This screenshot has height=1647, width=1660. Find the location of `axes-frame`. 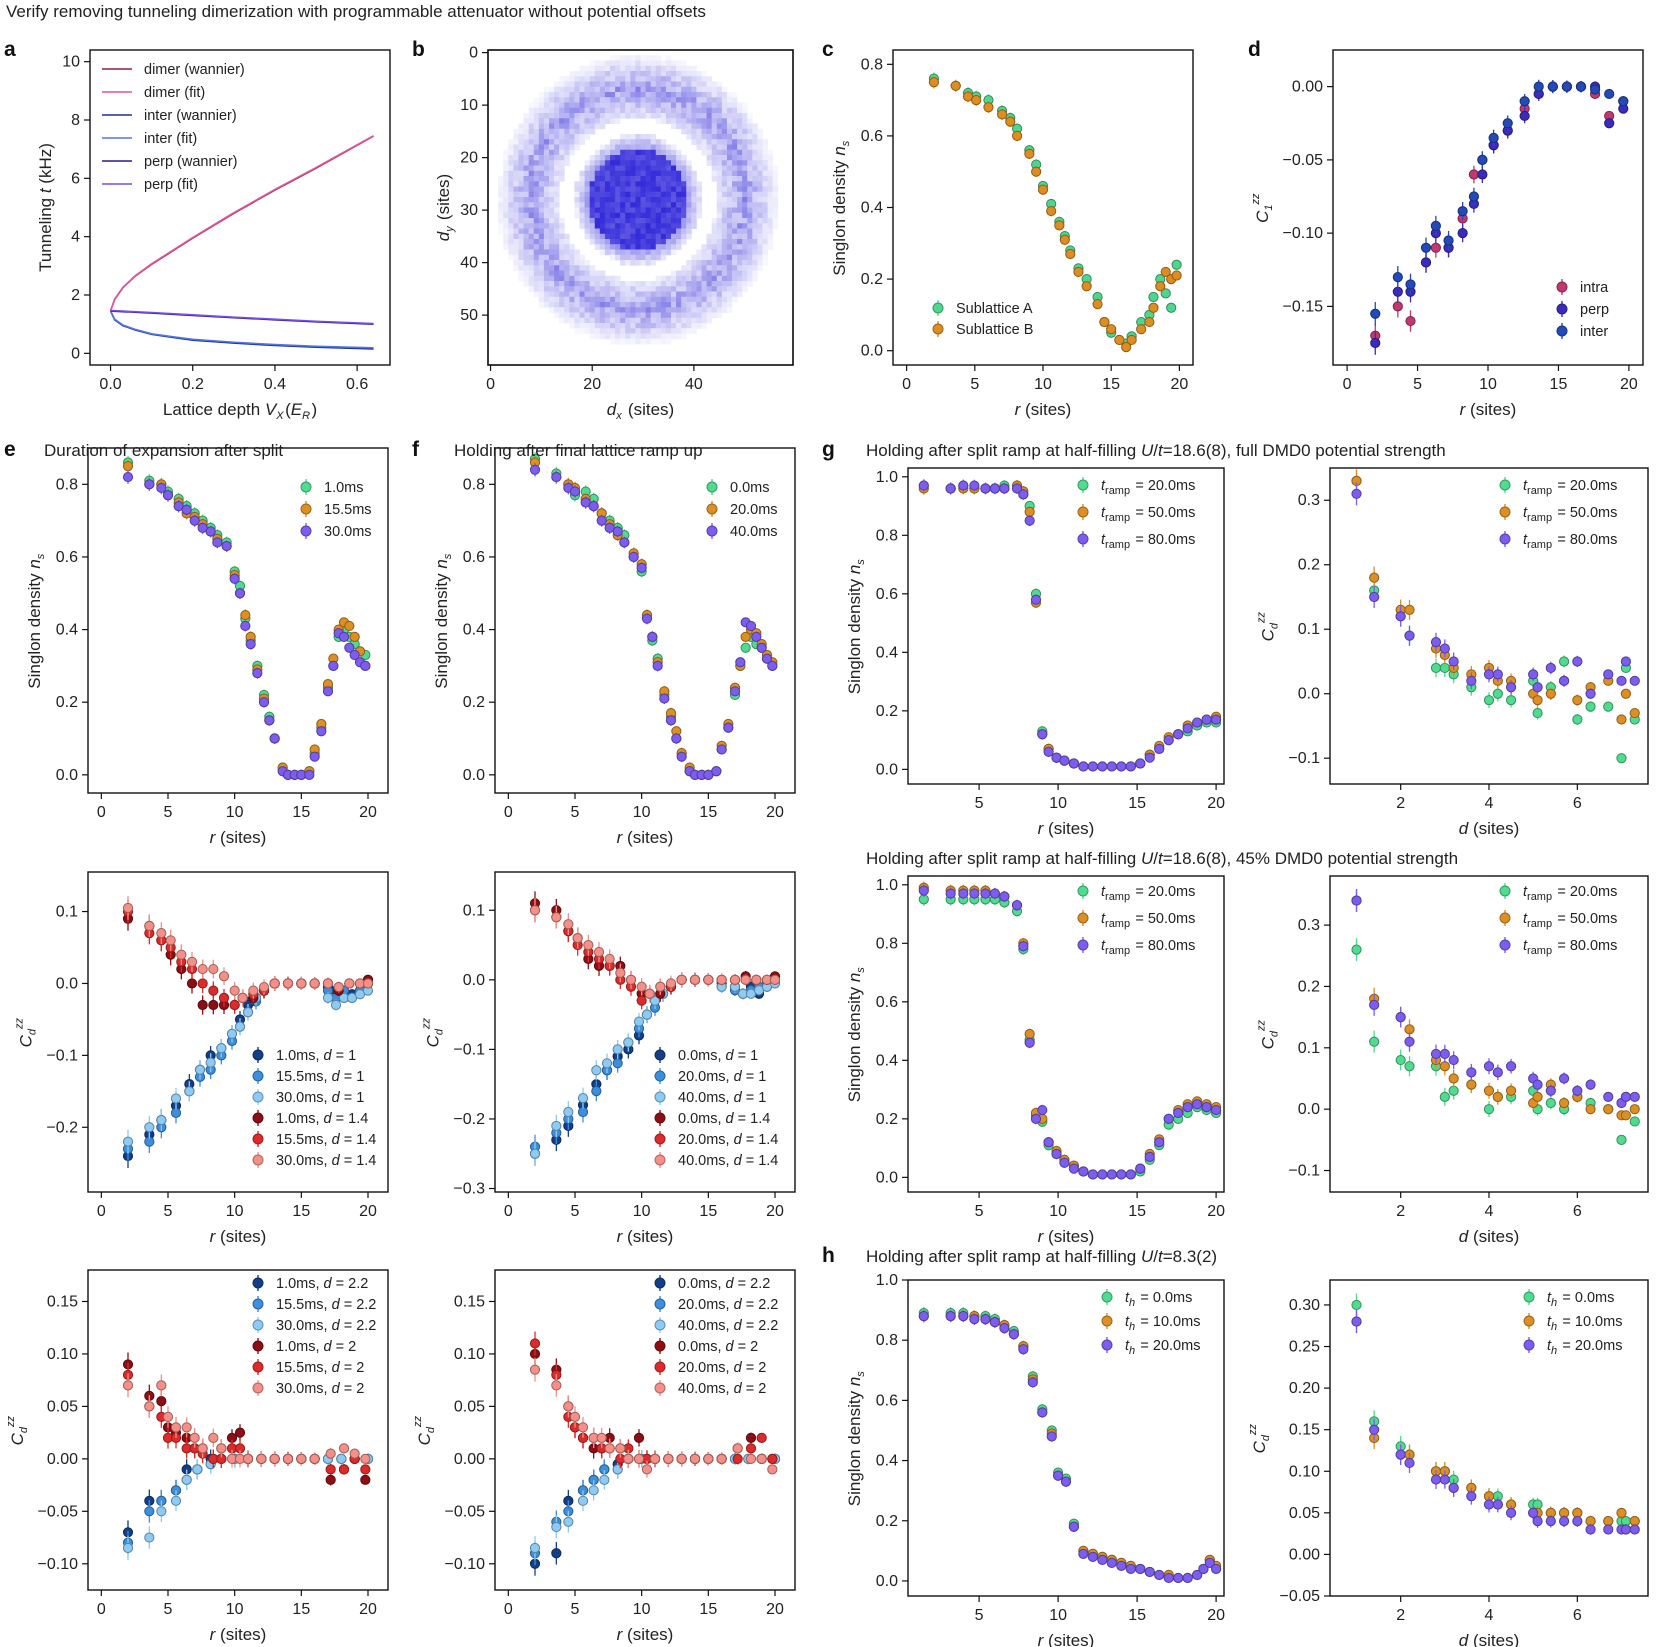

axes-frame is located at coordinates (238, 620).